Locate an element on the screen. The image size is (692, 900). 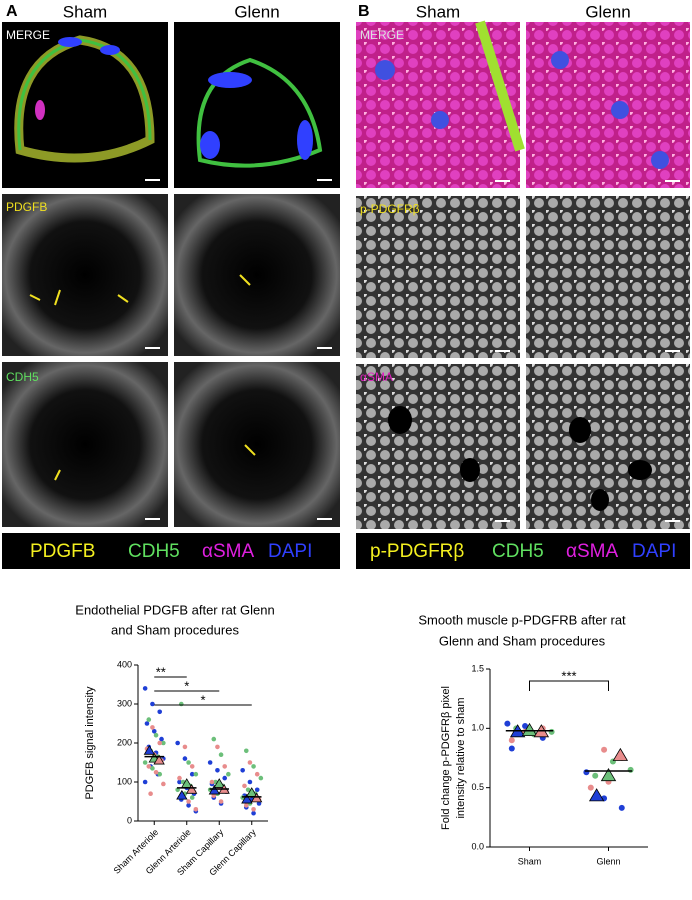
chart-title: Smooth muscle p-PDGFRB after rat is located at coordinates (522, 619).